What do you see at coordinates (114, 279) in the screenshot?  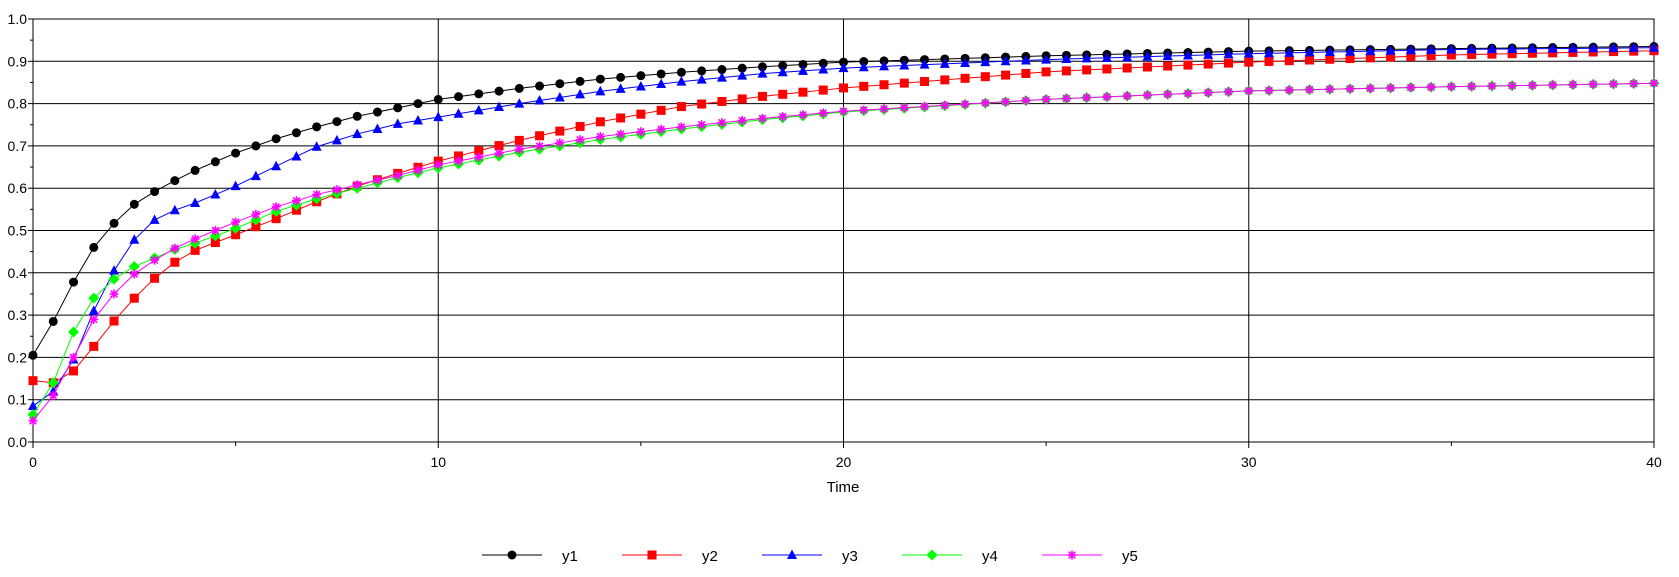 I see `data-point-y4` at bounding box center [114, 279].